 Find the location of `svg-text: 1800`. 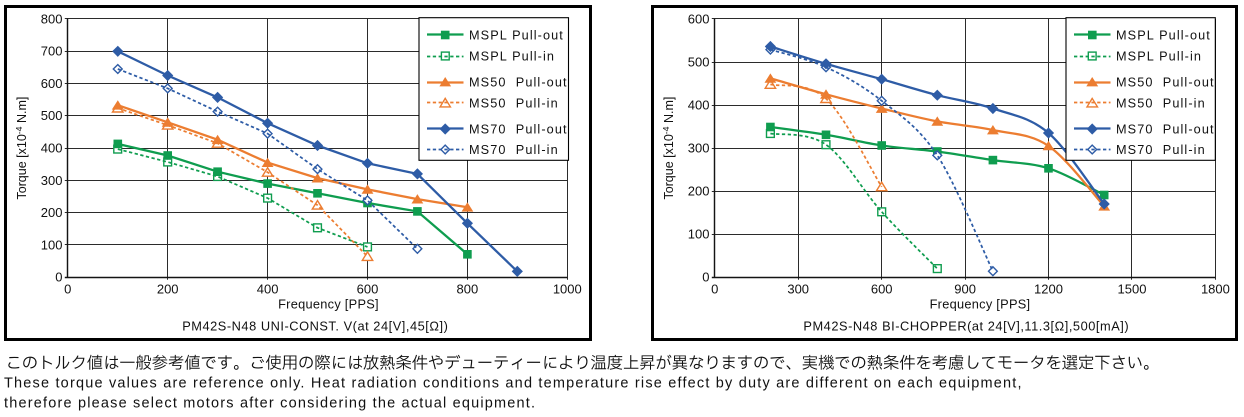

svg-text: 1800 is located at coordinates (1215, 289).